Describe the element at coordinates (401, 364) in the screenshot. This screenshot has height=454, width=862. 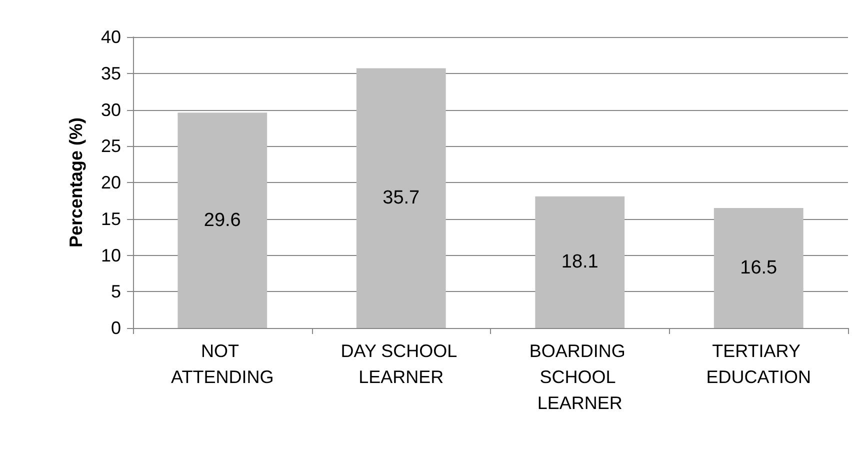
I see `x-tick-label: DAY SCHOOL LEARNER` at that location.